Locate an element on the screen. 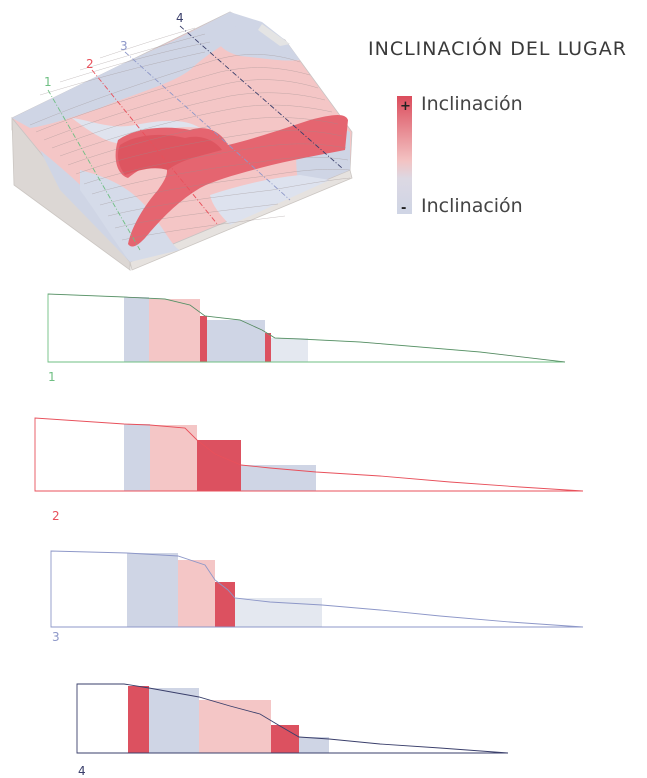  legend: + Inclinación - Inclinación is located at coordinates (460, 155).